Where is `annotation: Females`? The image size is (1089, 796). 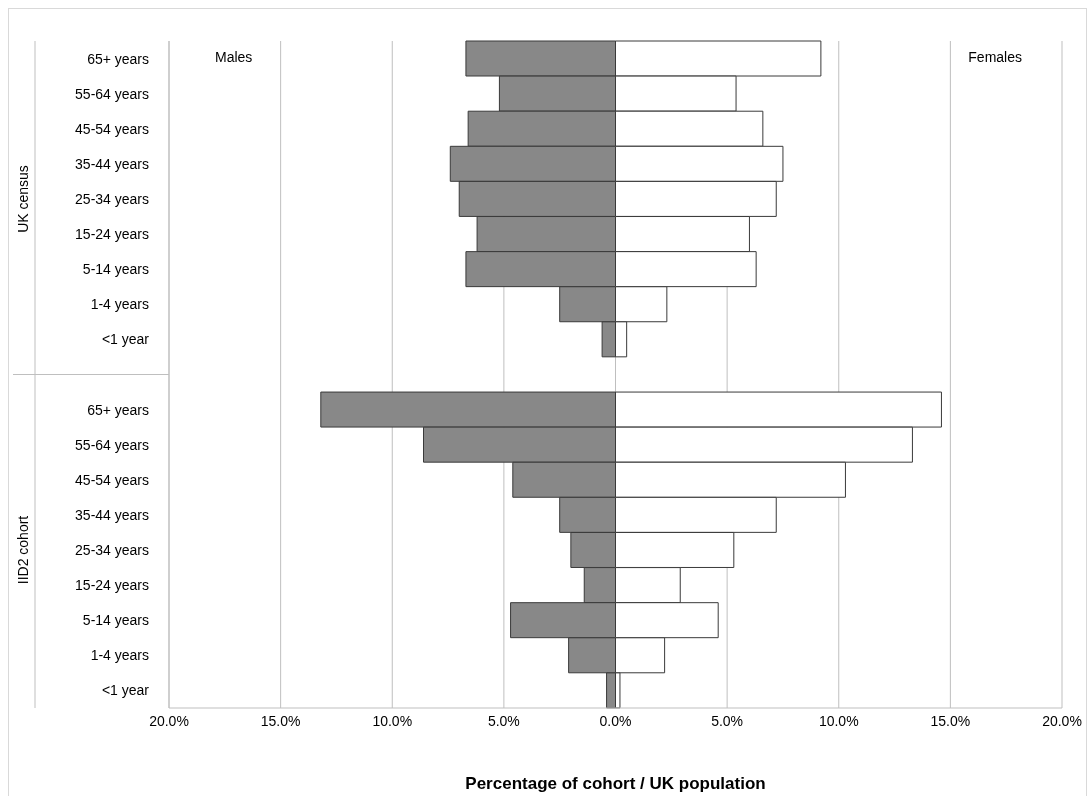
annotation: Females is located at coordinates (995, 57).